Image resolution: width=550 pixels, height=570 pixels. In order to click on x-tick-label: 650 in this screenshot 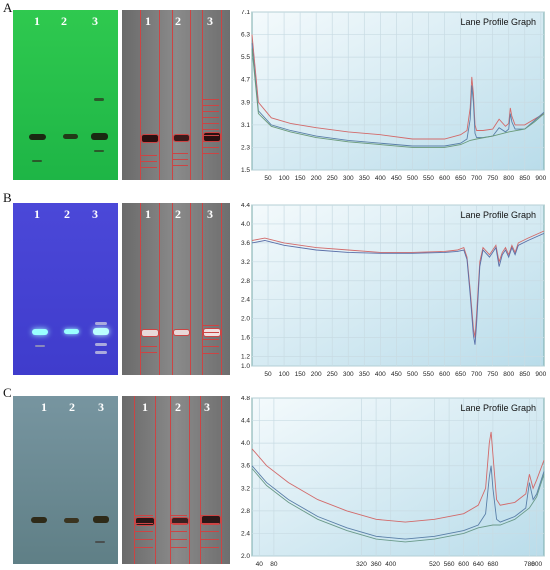, I will do `click(460, 374)`.